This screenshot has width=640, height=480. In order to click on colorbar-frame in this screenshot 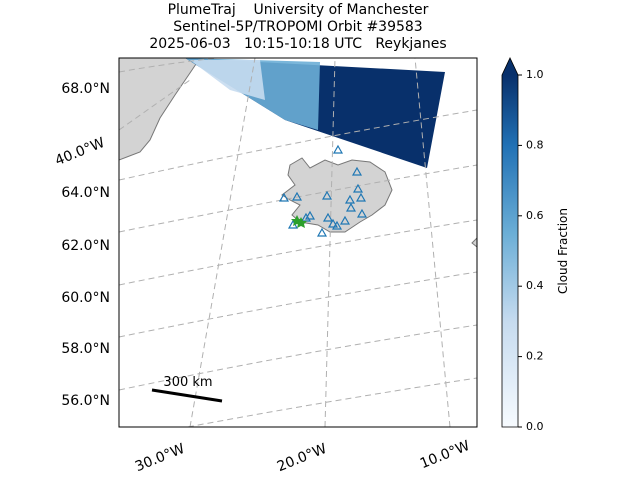, I will do `click(510, 242)`.